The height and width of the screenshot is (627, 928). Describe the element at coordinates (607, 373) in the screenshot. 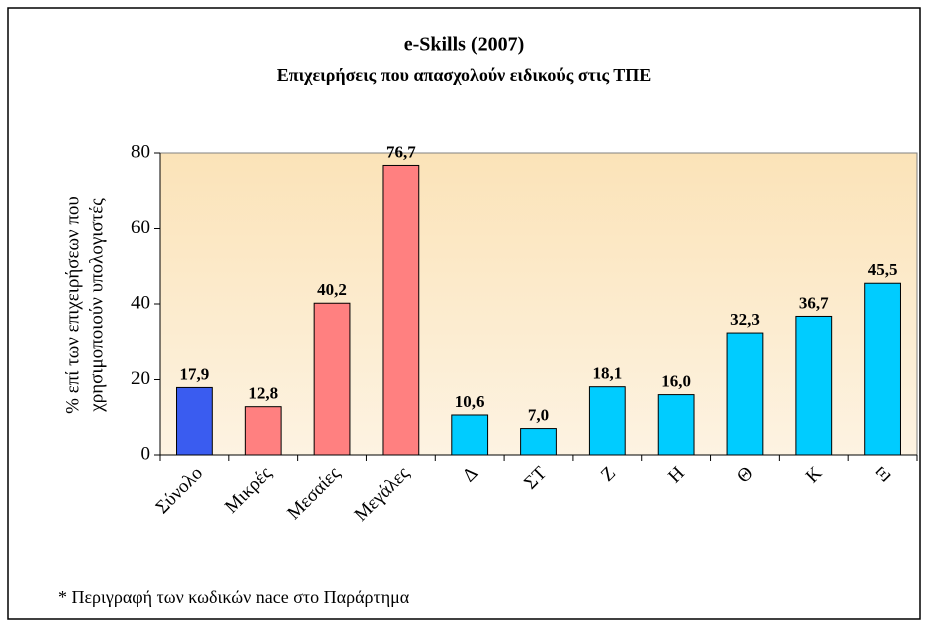

I see `data-label: 18,1` at that location.